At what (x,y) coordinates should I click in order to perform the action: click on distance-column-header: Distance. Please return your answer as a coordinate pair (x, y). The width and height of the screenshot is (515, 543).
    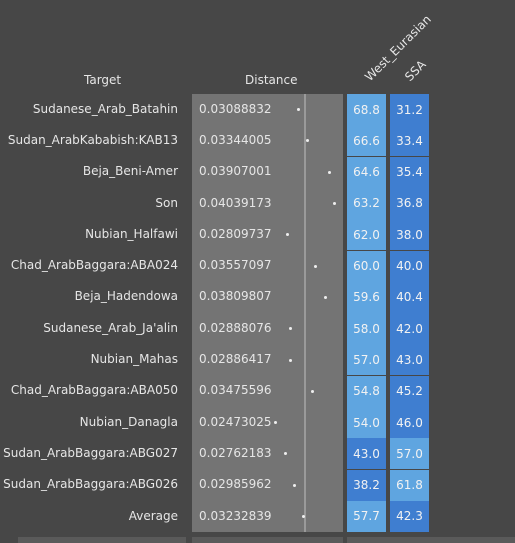
    Looking at the image, I should click on (271, 80).